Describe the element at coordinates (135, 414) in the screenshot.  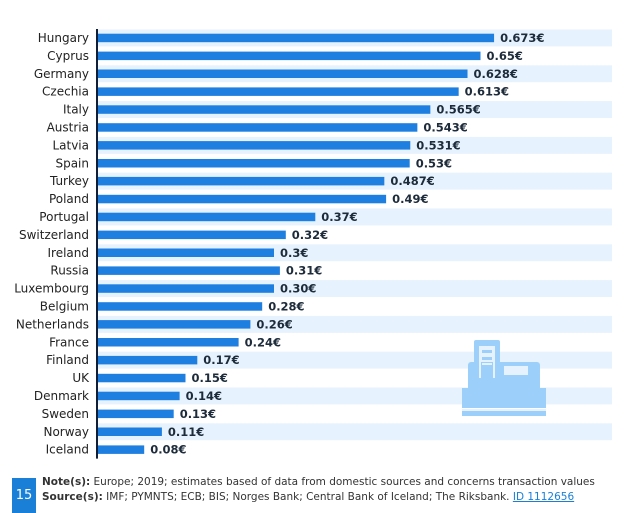
I see `bar-sweden` at that location.